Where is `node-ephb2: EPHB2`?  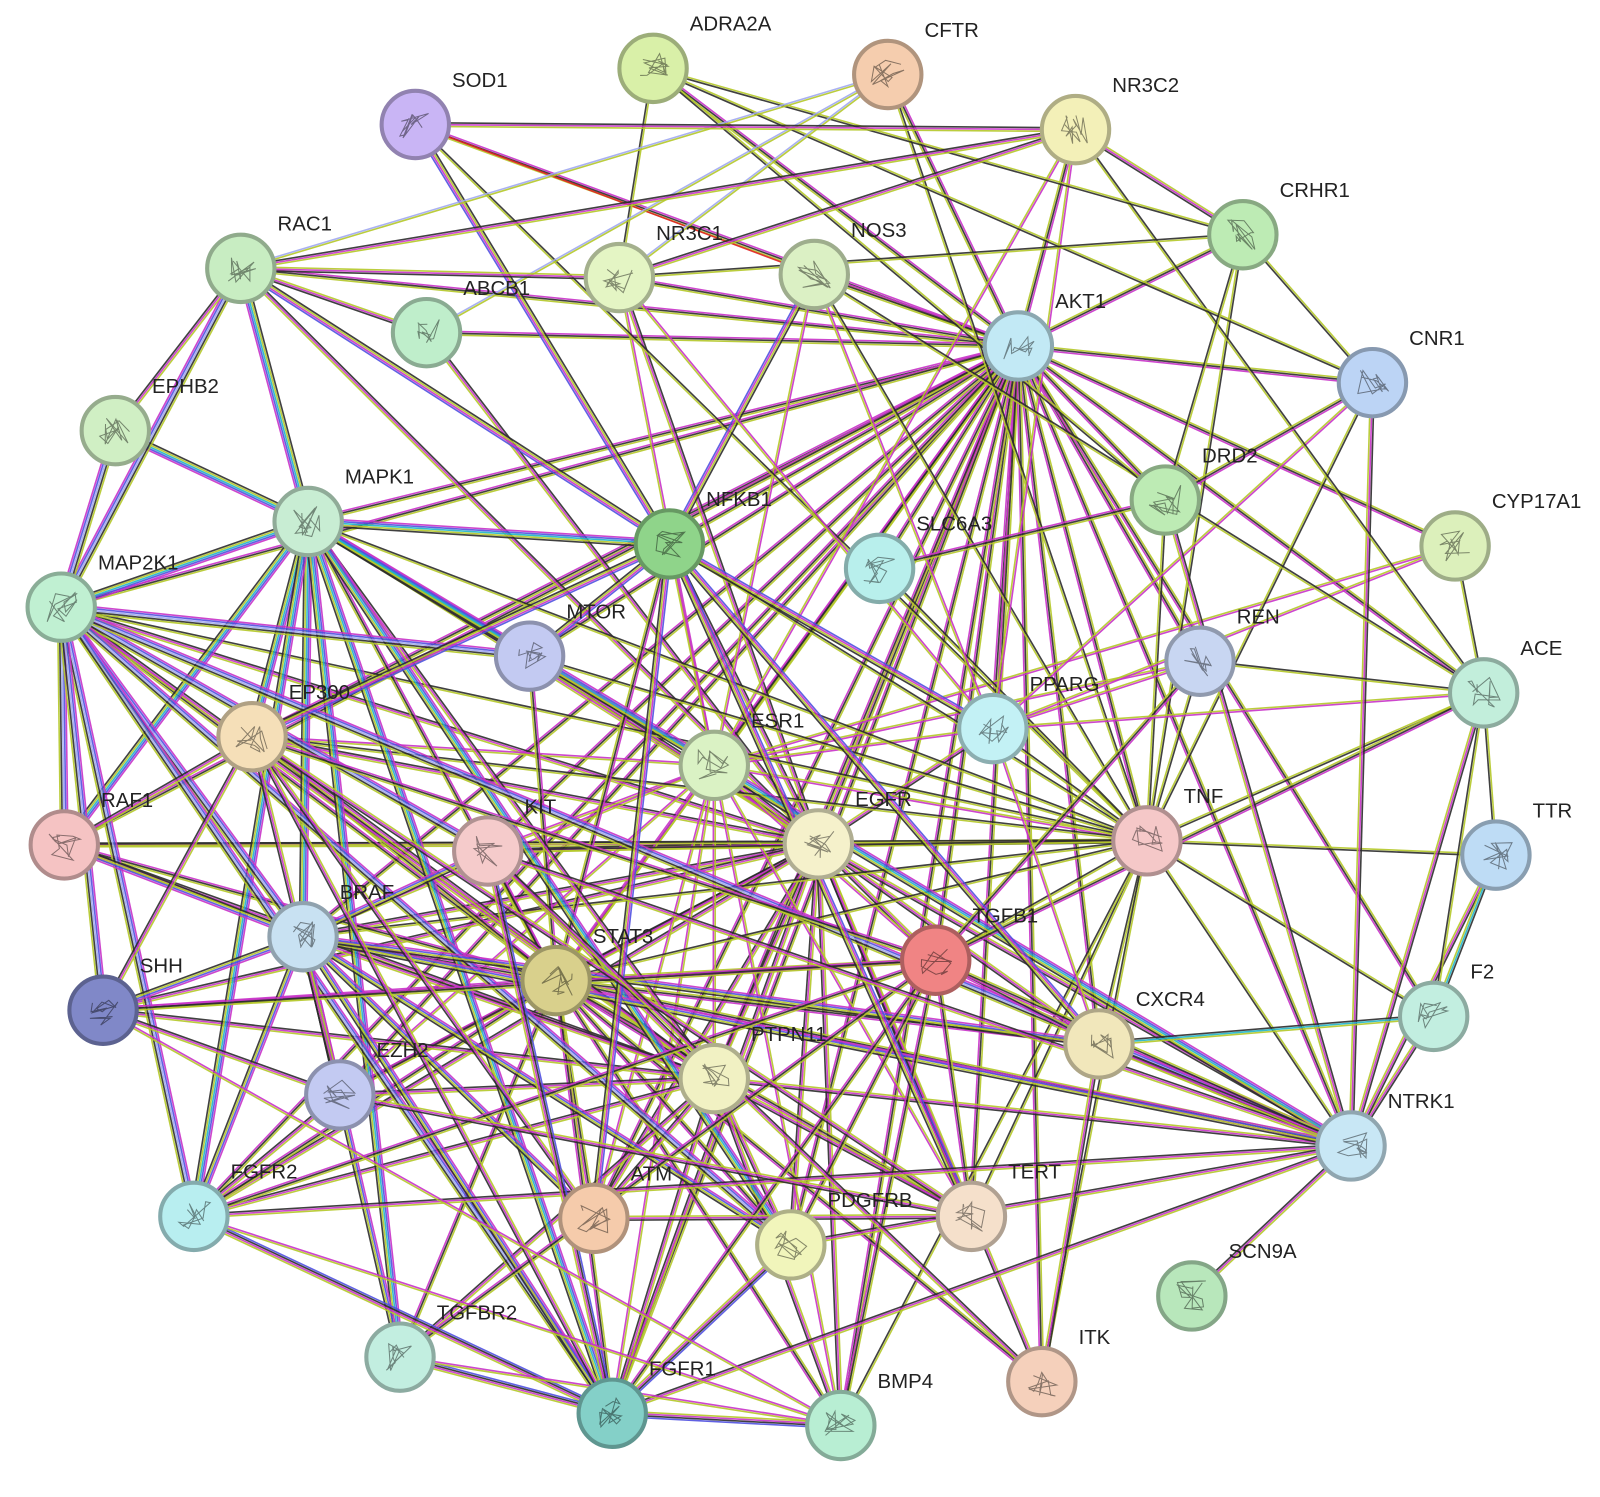 node-ephb2: EPHB2 is located at coordinates (149, 421).